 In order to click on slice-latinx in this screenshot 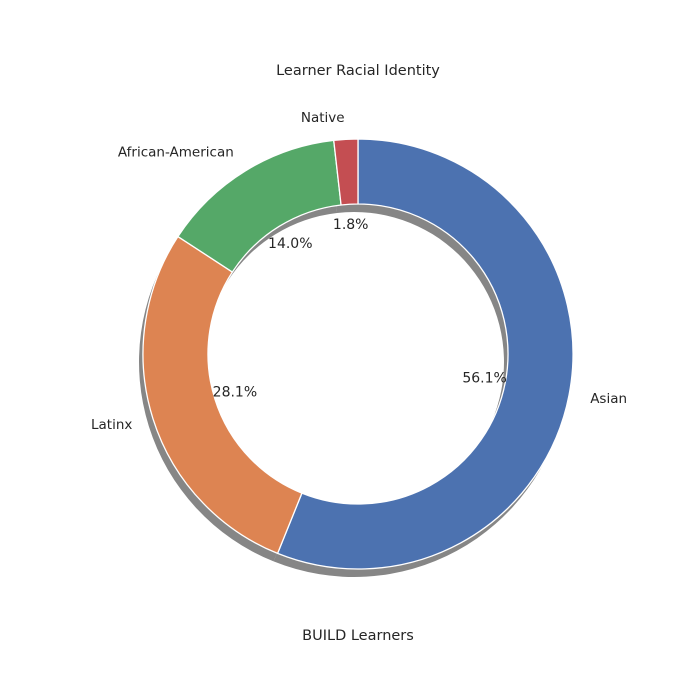, I will do `click(222, 395)`.